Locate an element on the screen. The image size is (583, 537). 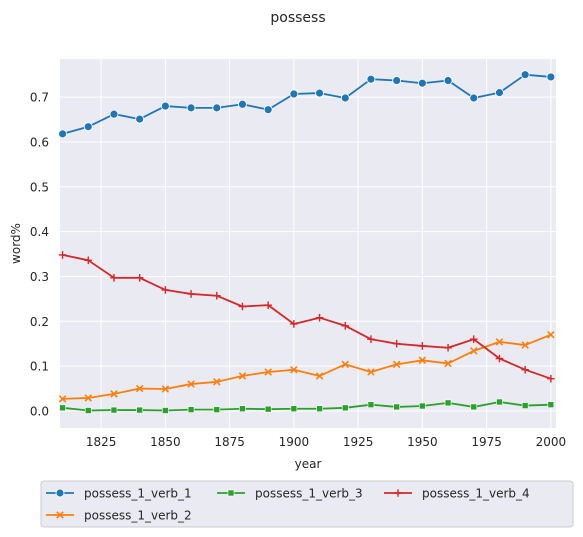
x-tick-label: 2000 is located at coordinates (551, 442).